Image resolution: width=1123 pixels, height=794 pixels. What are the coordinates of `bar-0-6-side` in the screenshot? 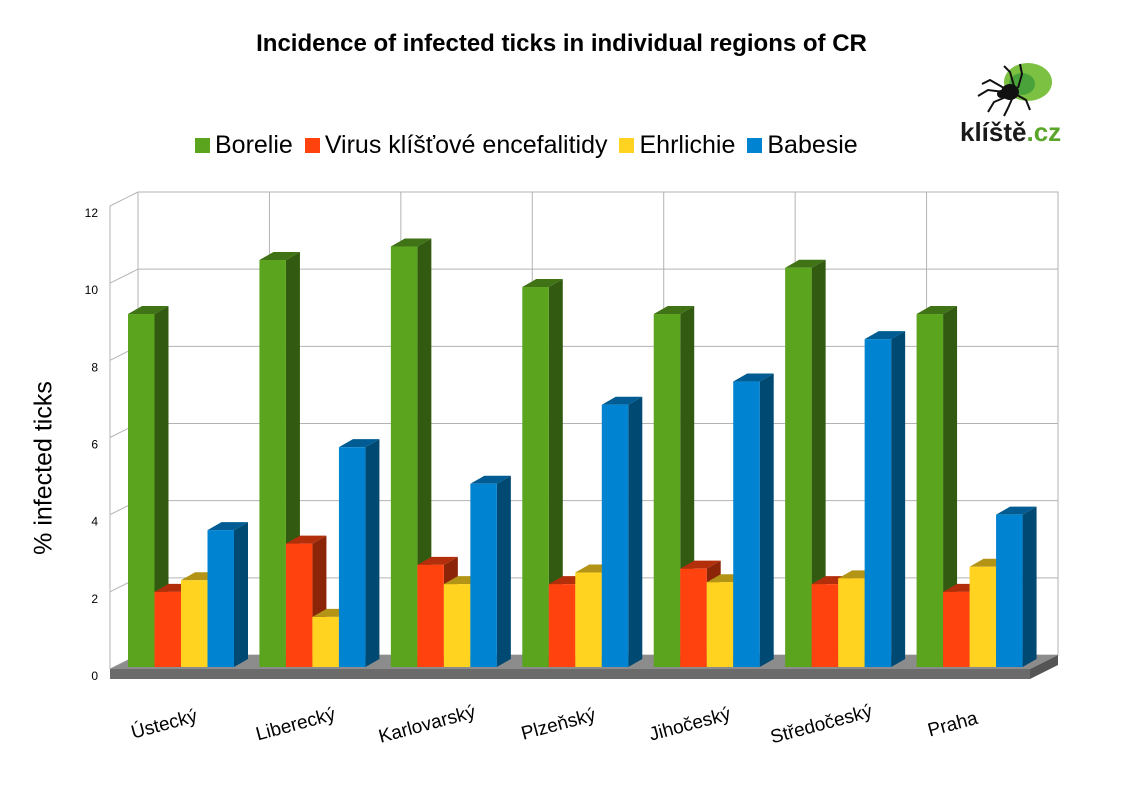 It's located at (950, 486).